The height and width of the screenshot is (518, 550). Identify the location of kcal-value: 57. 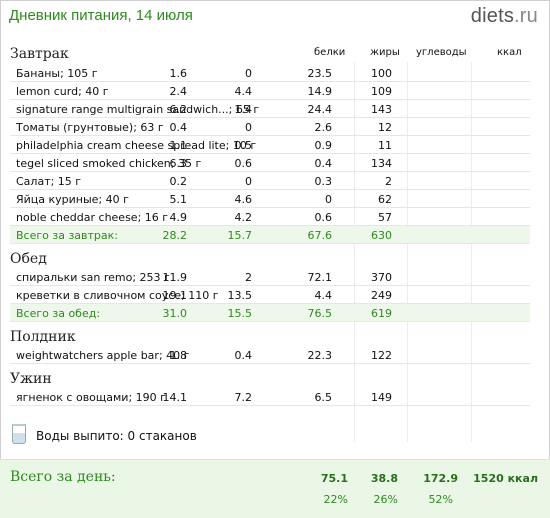
(385, 217).